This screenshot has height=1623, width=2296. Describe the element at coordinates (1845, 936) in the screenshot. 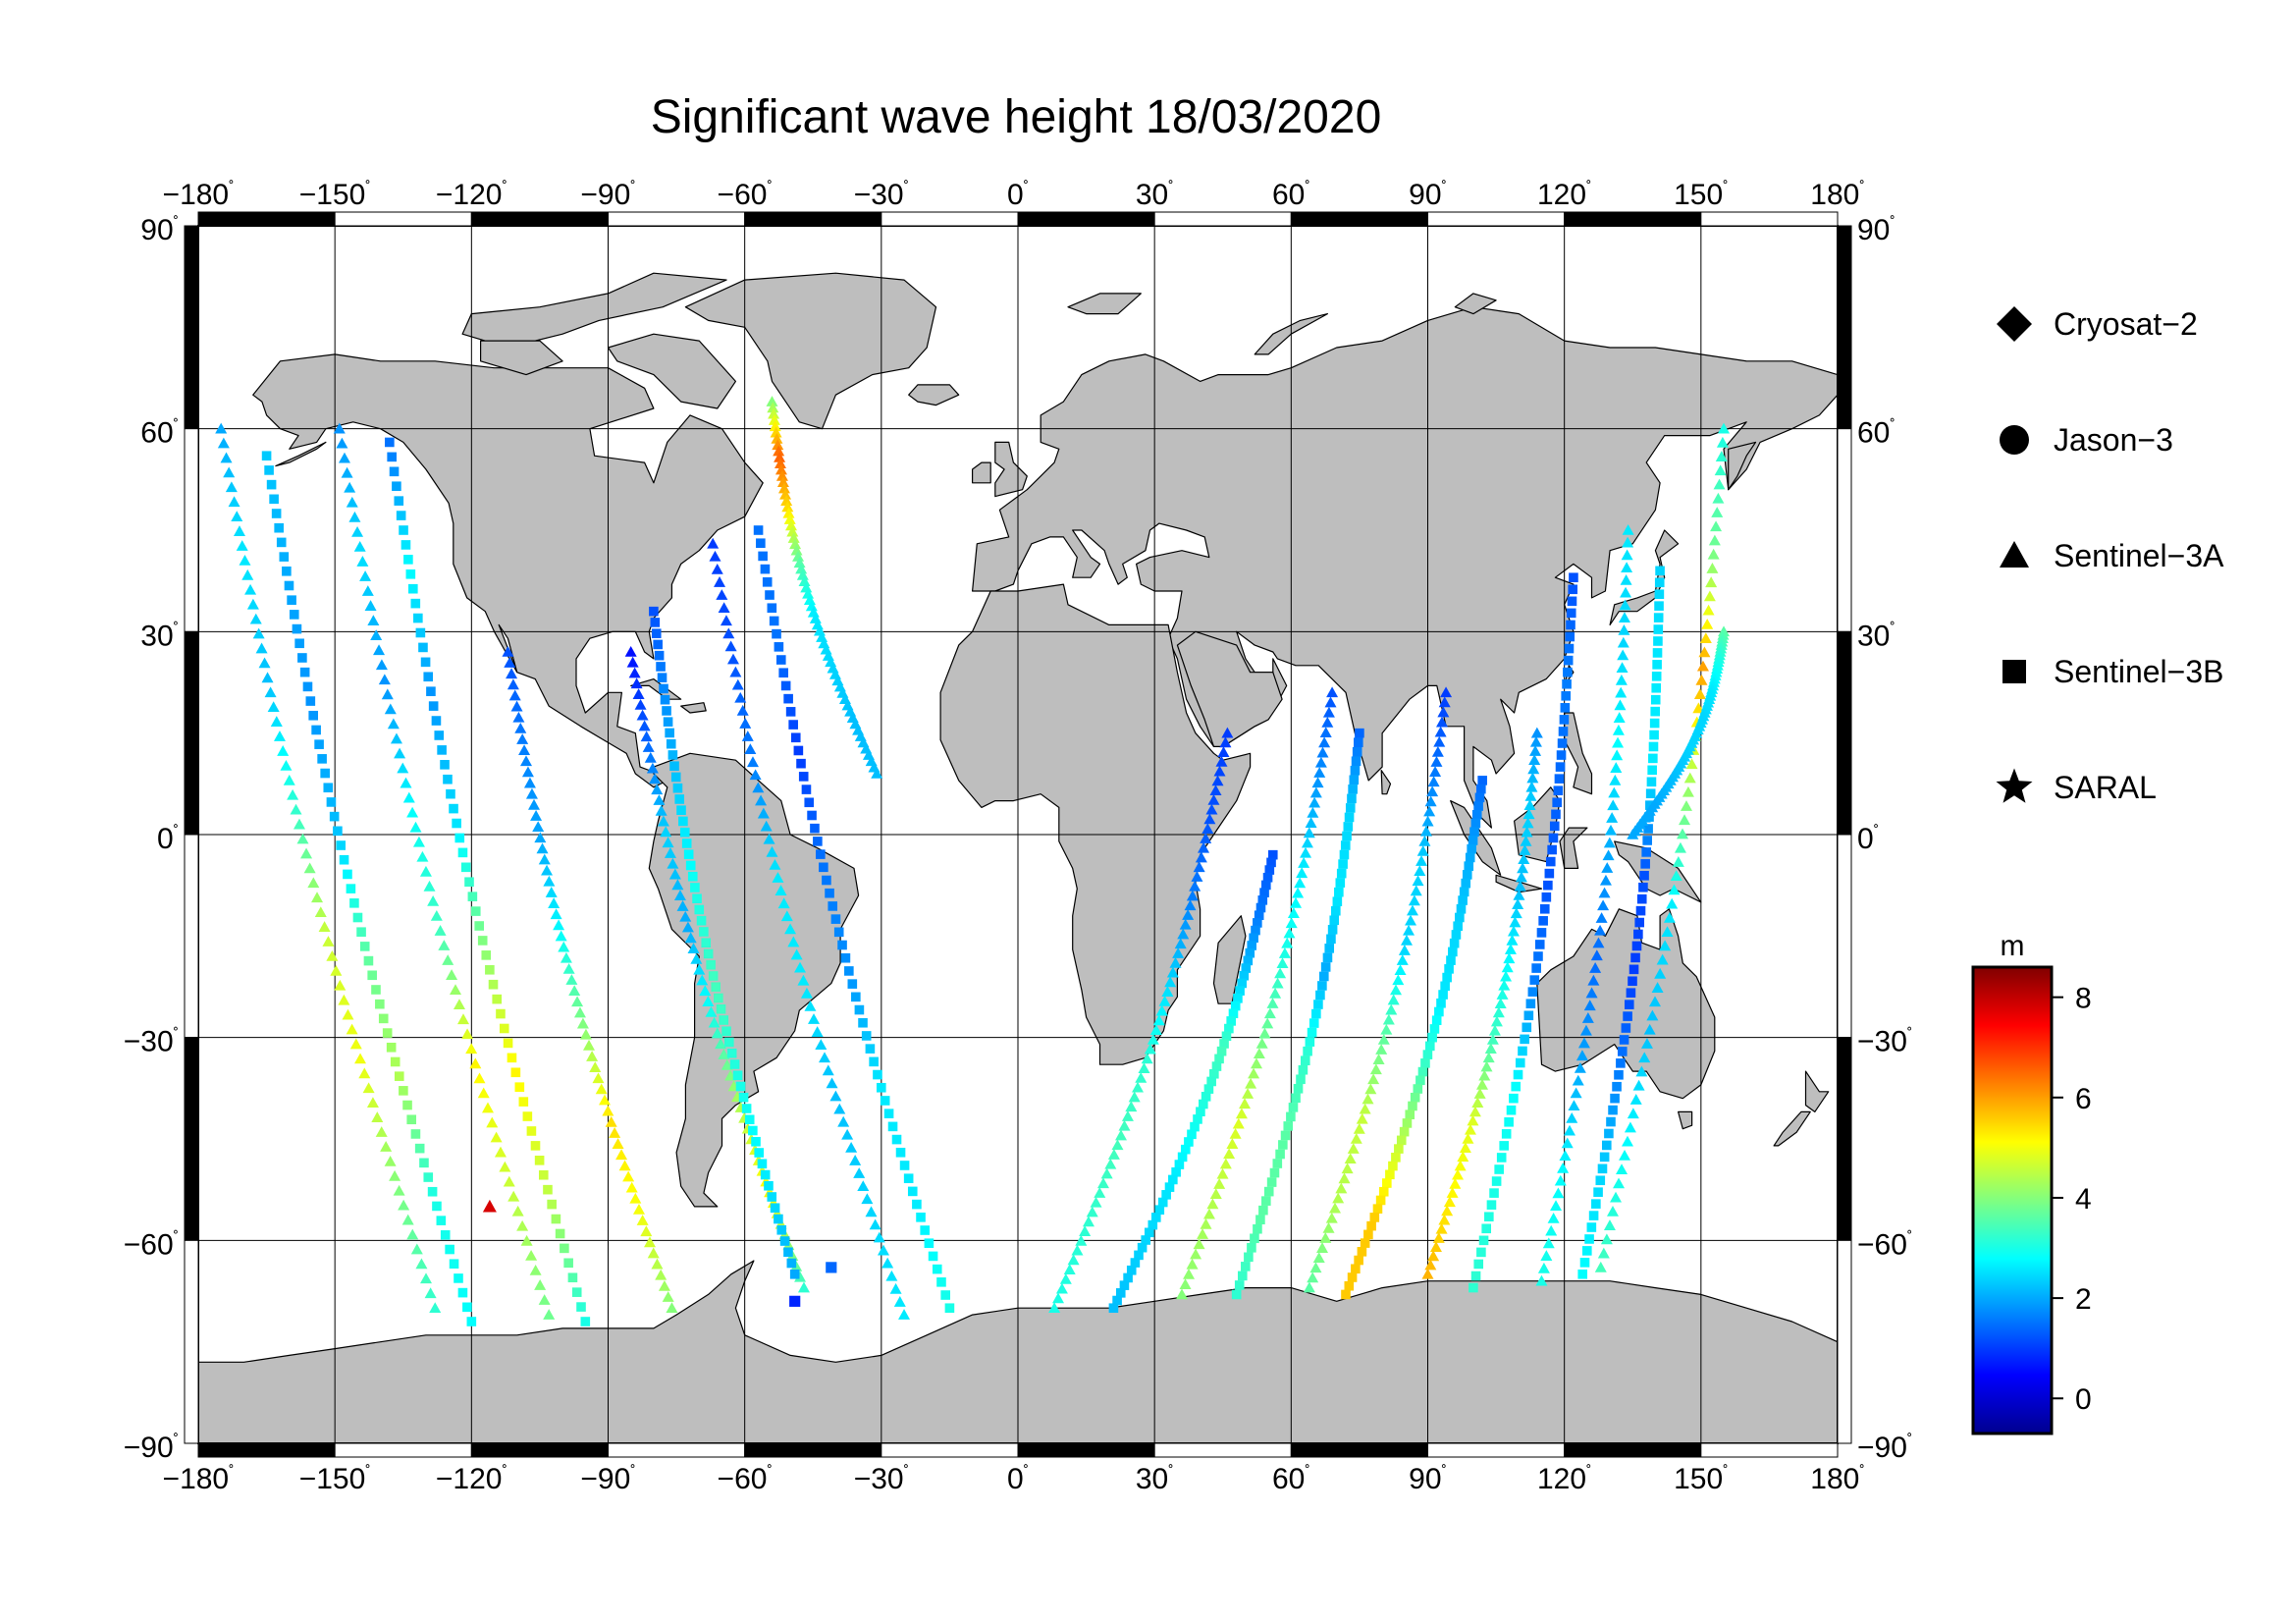

I see `frame-bar-right` at that location.